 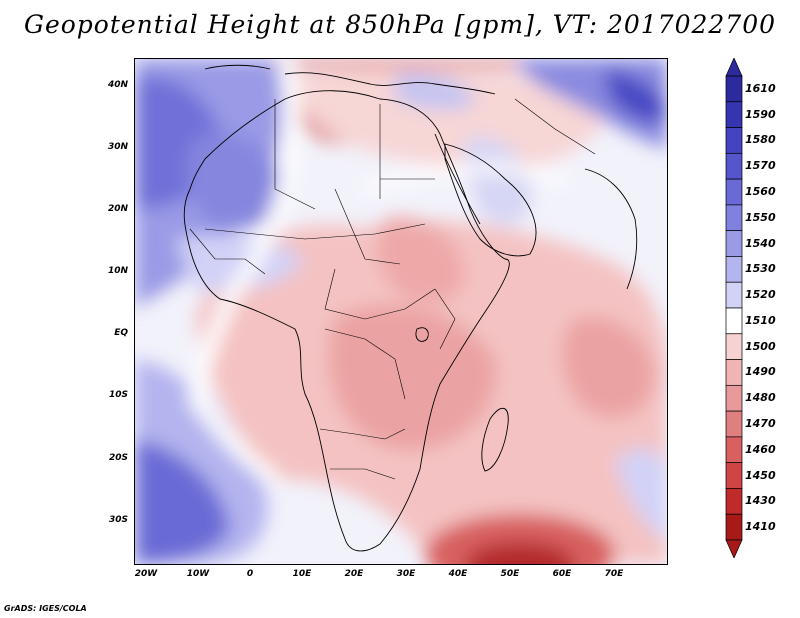 I want to click on southern-ocean-core, so click(x=520, y=553).